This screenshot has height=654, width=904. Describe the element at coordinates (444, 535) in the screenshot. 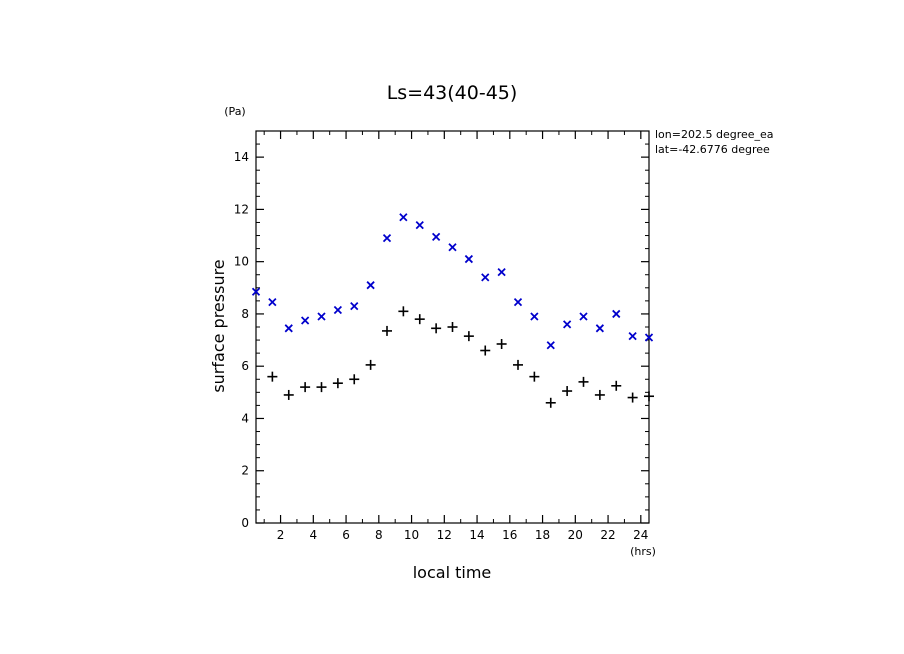

I see `x-tick-label: 12` at that location.